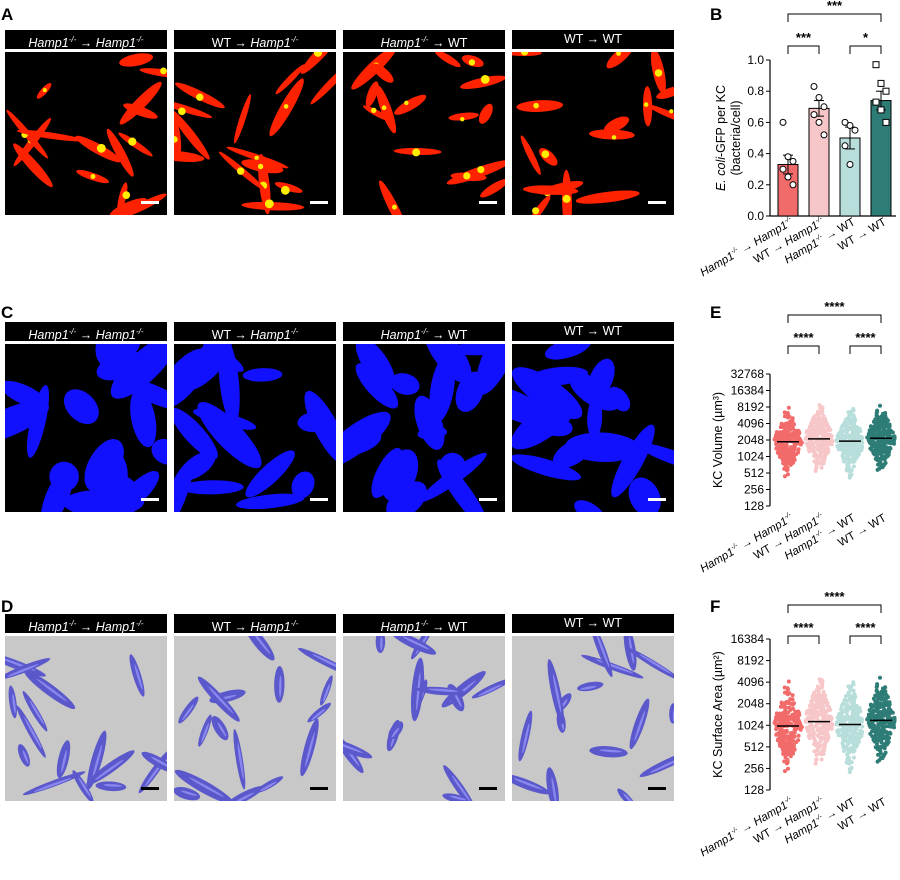 The width and height of the screenshot is (900, 880). I want to click on tile-header-c-4: WT → WT, so click(593, 331).